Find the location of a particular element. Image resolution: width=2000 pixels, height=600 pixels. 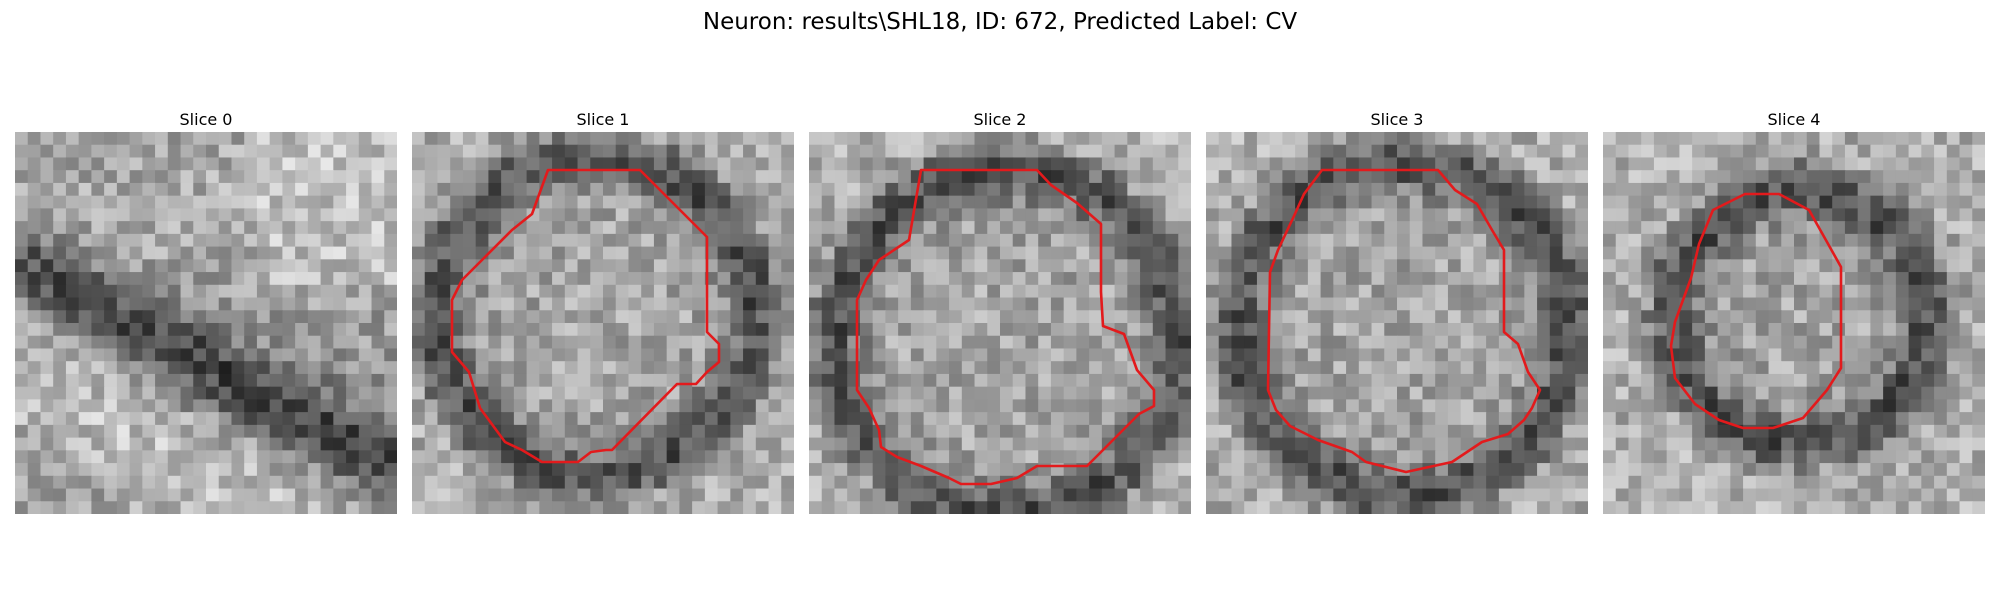

slice-panel-4: Slice 4 is located at coordinates (1794, 311).